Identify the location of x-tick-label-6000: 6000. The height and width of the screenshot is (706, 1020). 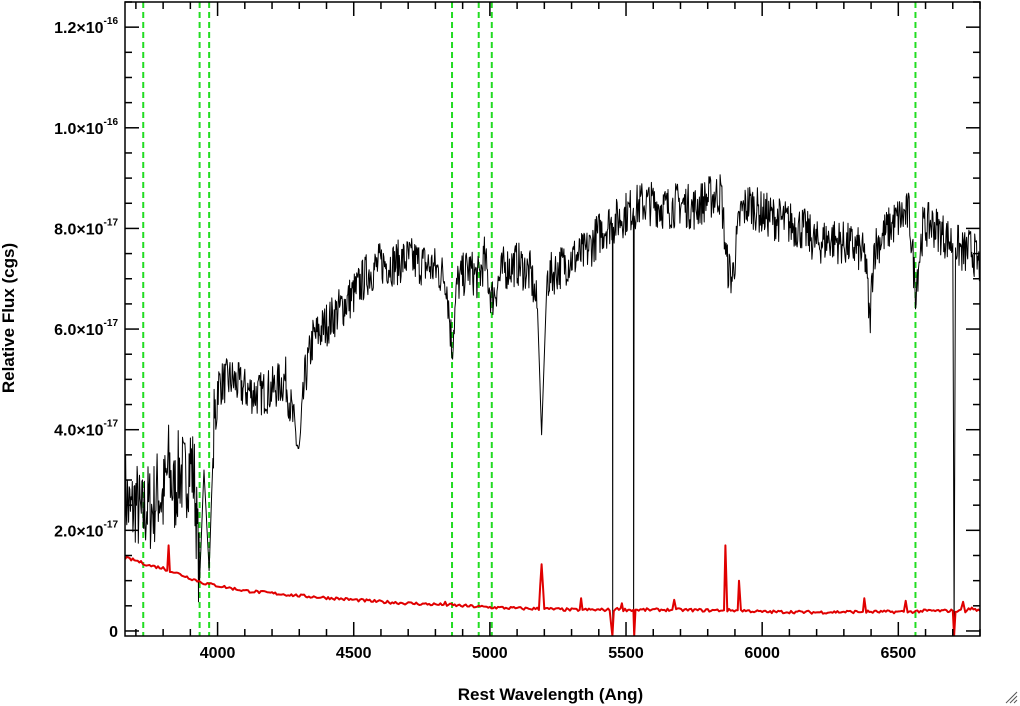
(762, 653).